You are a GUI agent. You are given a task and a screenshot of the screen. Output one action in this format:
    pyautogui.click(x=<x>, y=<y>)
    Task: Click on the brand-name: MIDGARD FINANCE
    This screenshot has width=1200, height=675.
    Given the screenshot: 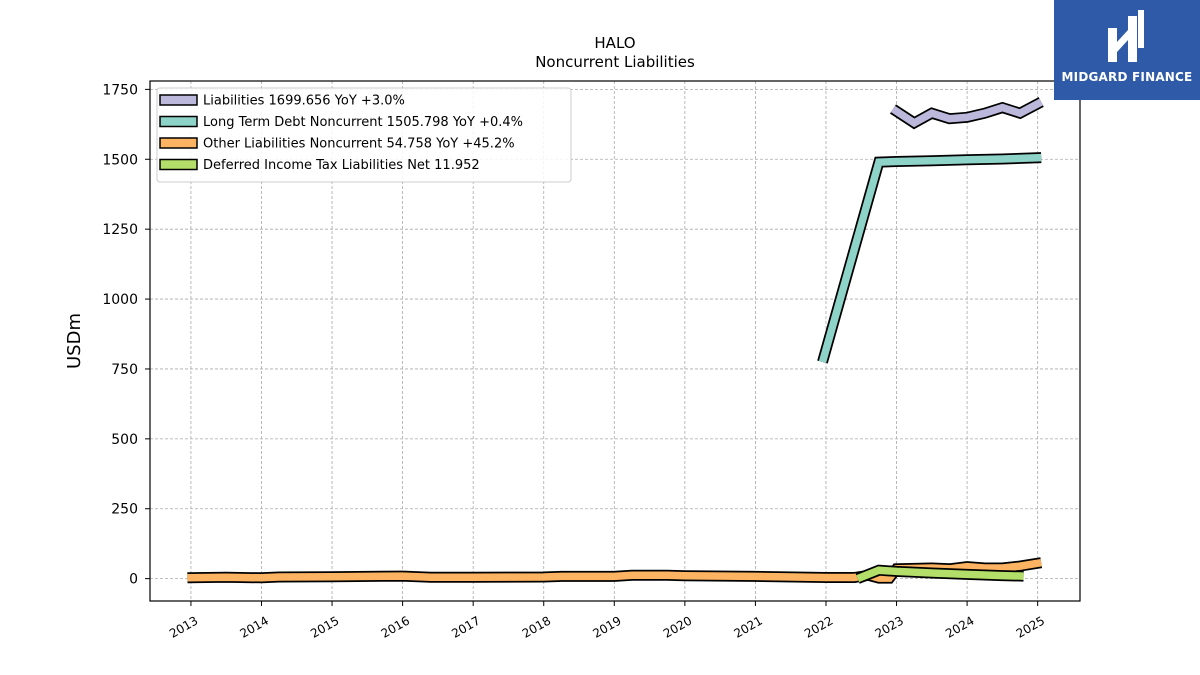 What is the action you would take?
    pyautogui.click(x=1127, y=77)
    